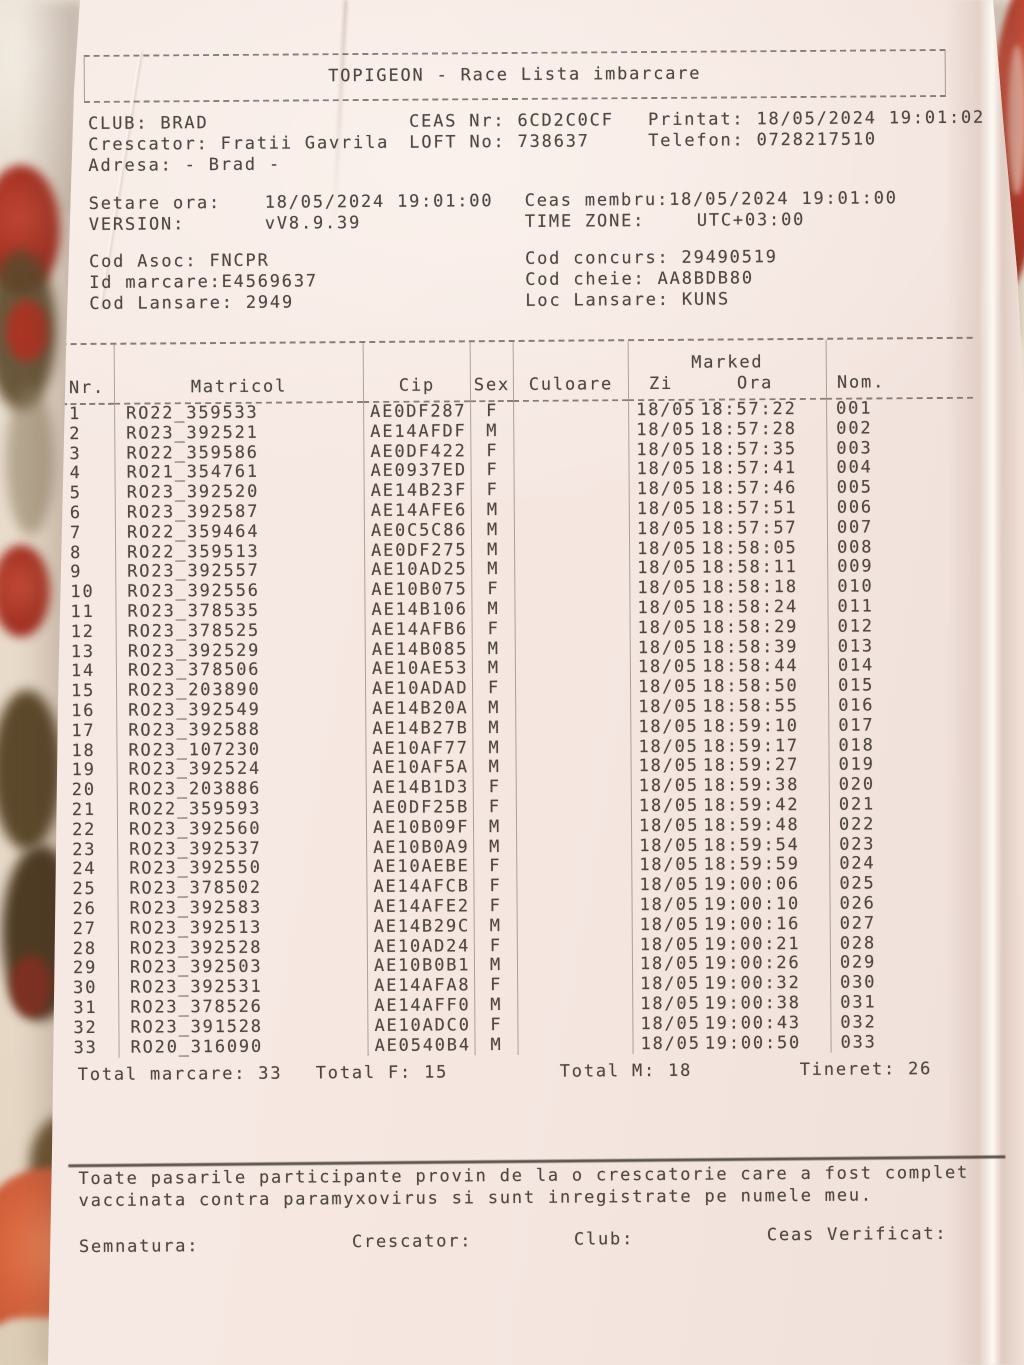  I want to click on loft-no-field: LOFT No: 738637, so click(499, 142).